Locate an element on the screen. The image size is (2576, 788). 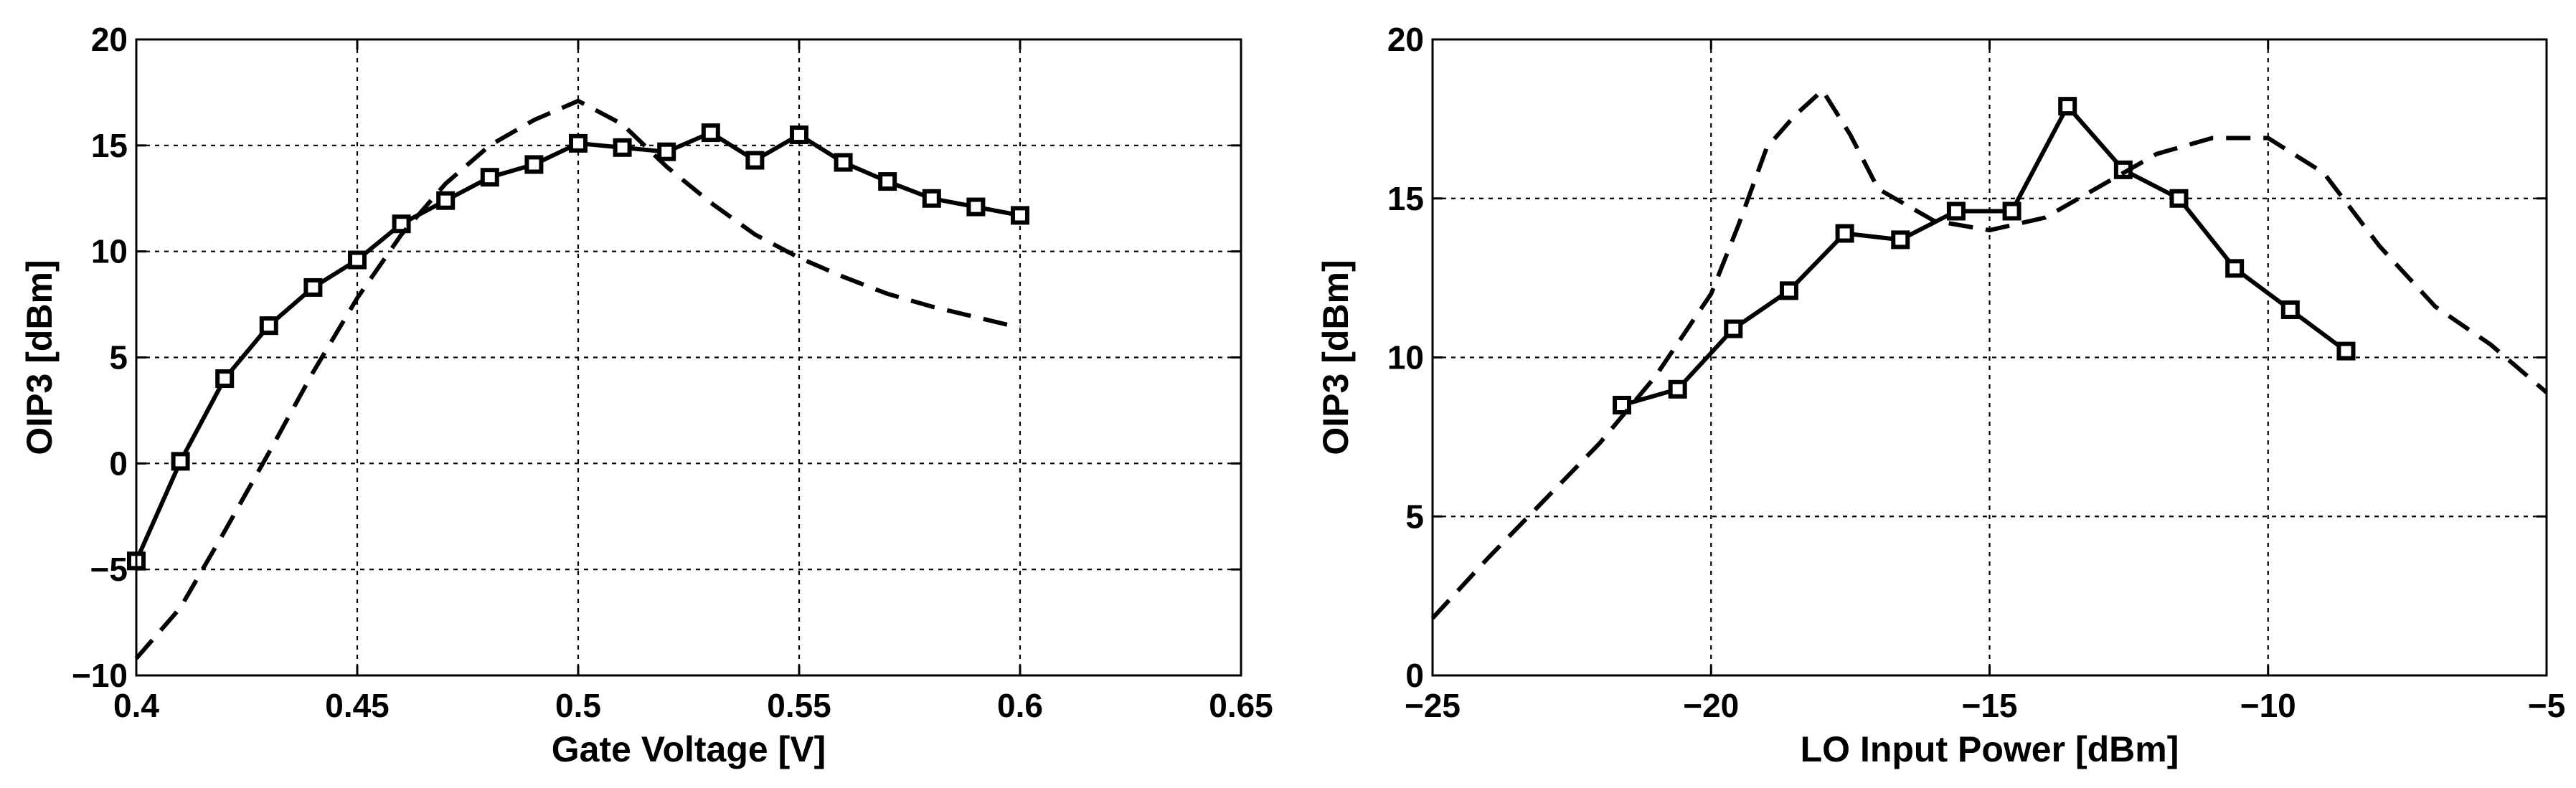
x-axis-label: Gate Voltage [V] is located at coordinates (689, 749).